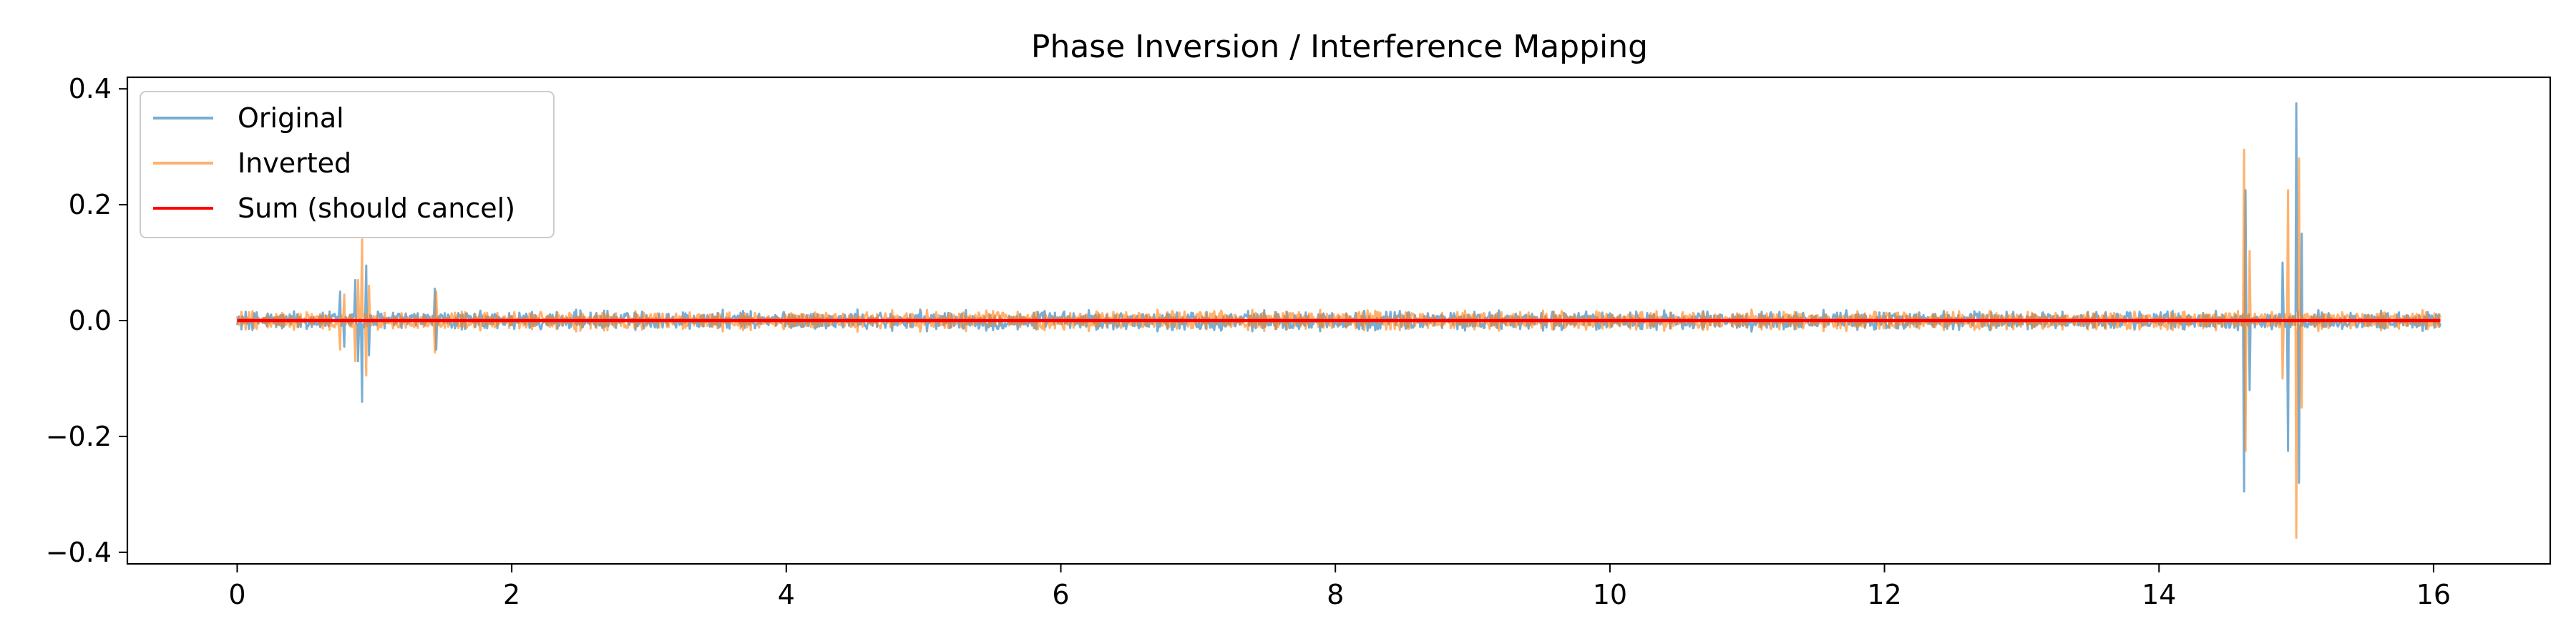 Image resolution: width=2576 pixels, height=644 pixels. What do you see at coordinates (1610, 594) in the screenshot?
I see `x-tick-label: 10` at bounding box center [1610, 594].